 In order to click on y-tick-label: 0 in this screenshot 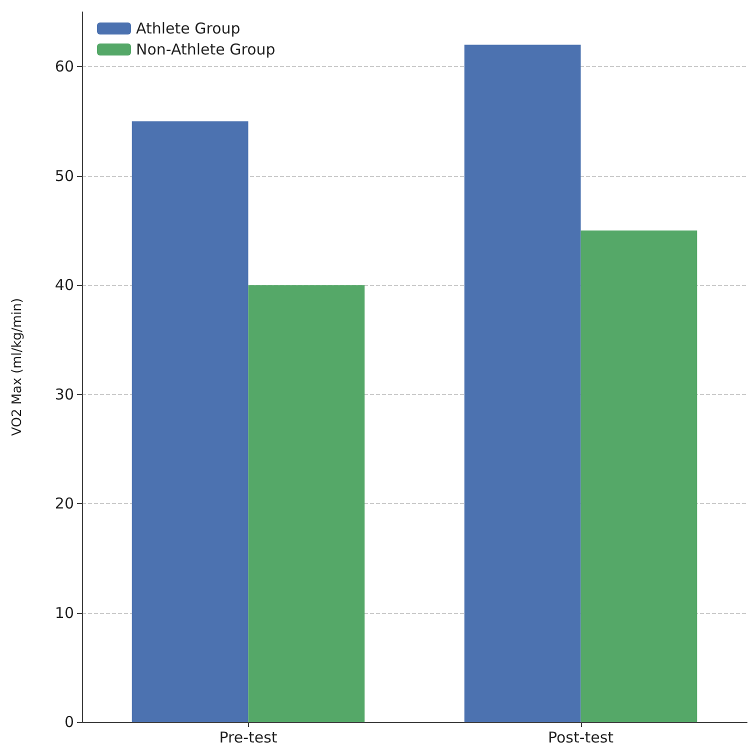, I will do `click(69, 722)`.